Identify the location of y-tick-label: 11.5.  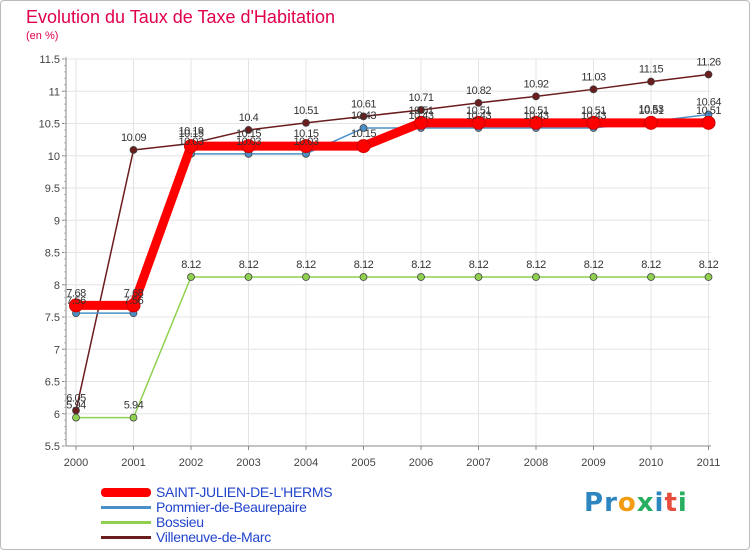
(49, 60).